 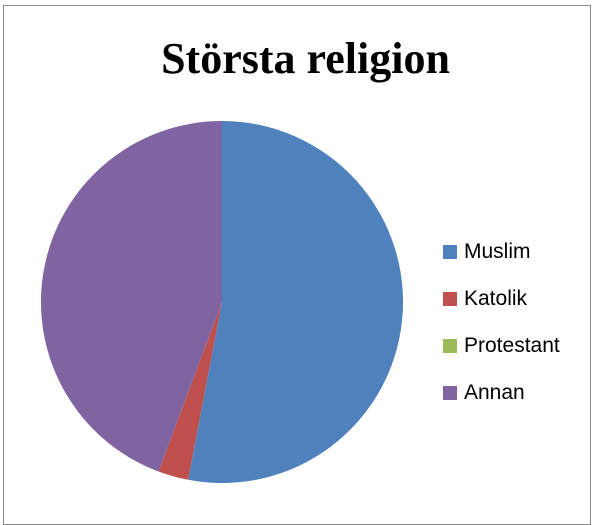 What do you see at coordinates (190, 391) in the screenshot?
I see `pie-slice-katolik` at bounding box center [190, 391].